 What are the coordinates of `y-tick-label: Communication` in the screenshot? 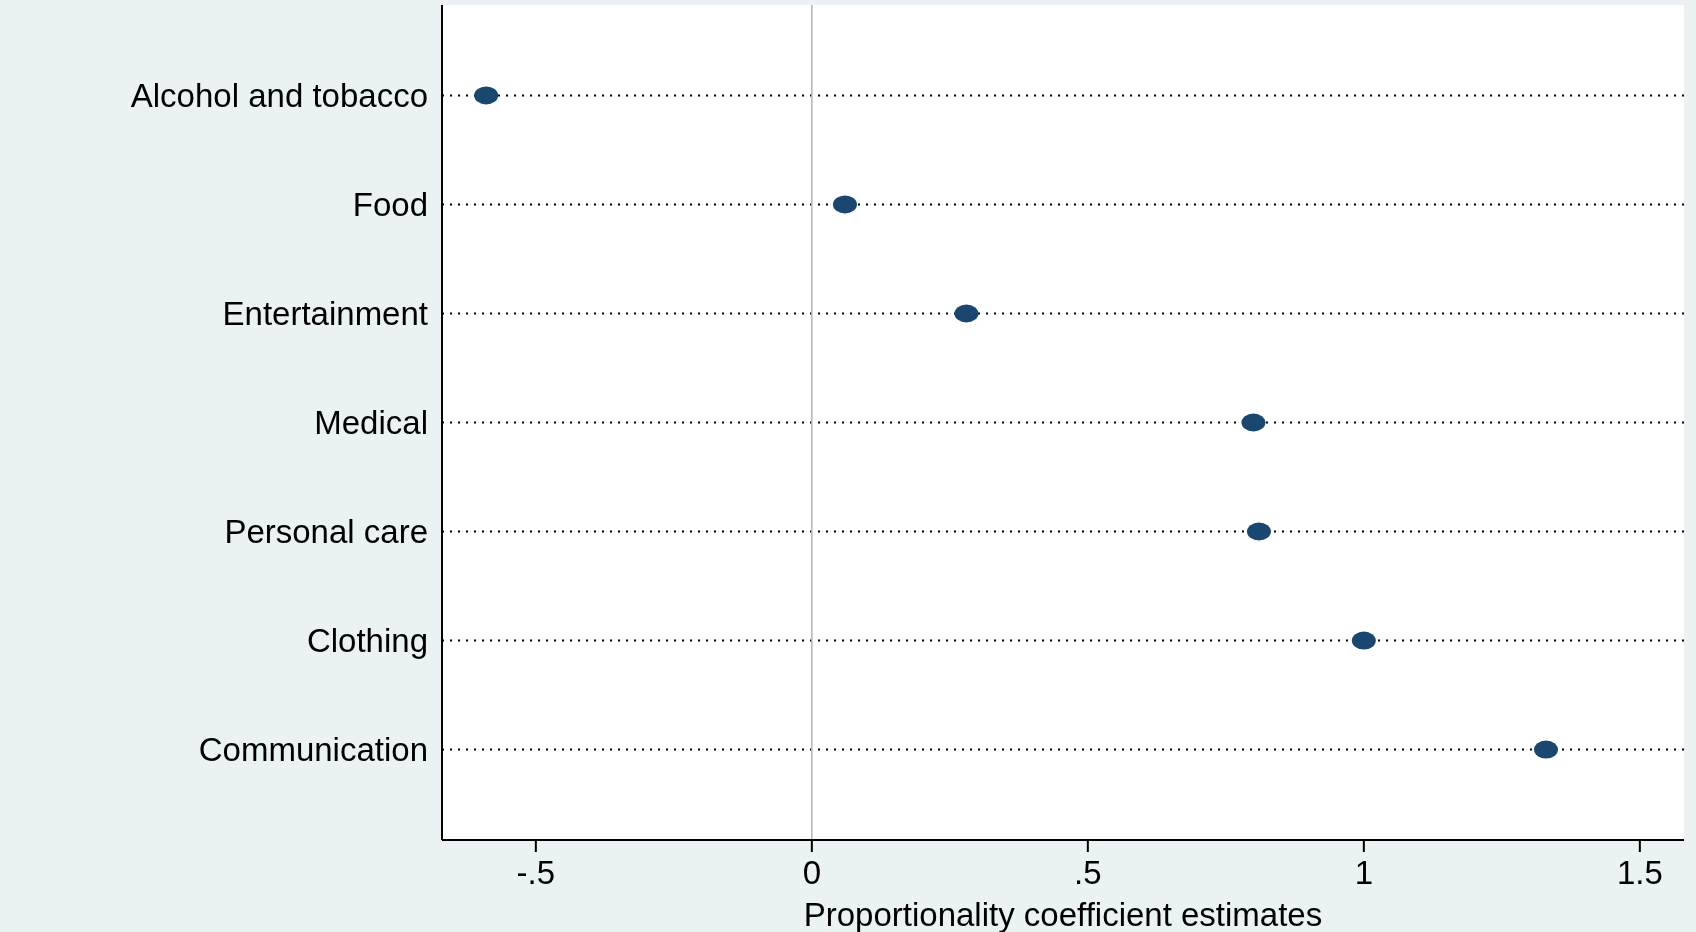 It's located at (313, 750).